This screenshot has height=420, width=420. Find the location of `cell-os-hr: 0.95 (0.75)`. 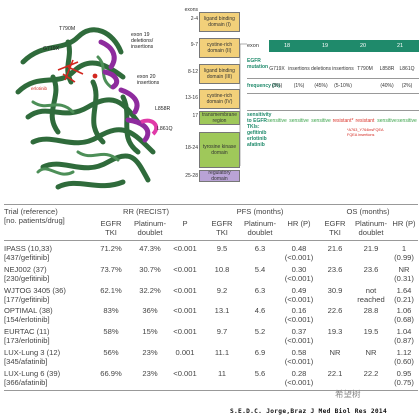

cell-os-hr: 0.95 (0.75) is located at coordinates (404, 377).